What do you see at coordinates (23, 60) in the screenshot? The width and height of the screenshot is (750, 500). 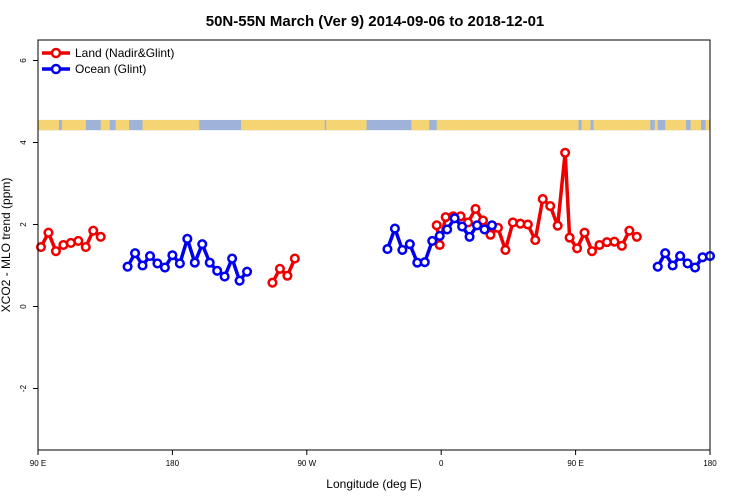 I see `y-tick-label: 6` at bounding box center [23, 60].